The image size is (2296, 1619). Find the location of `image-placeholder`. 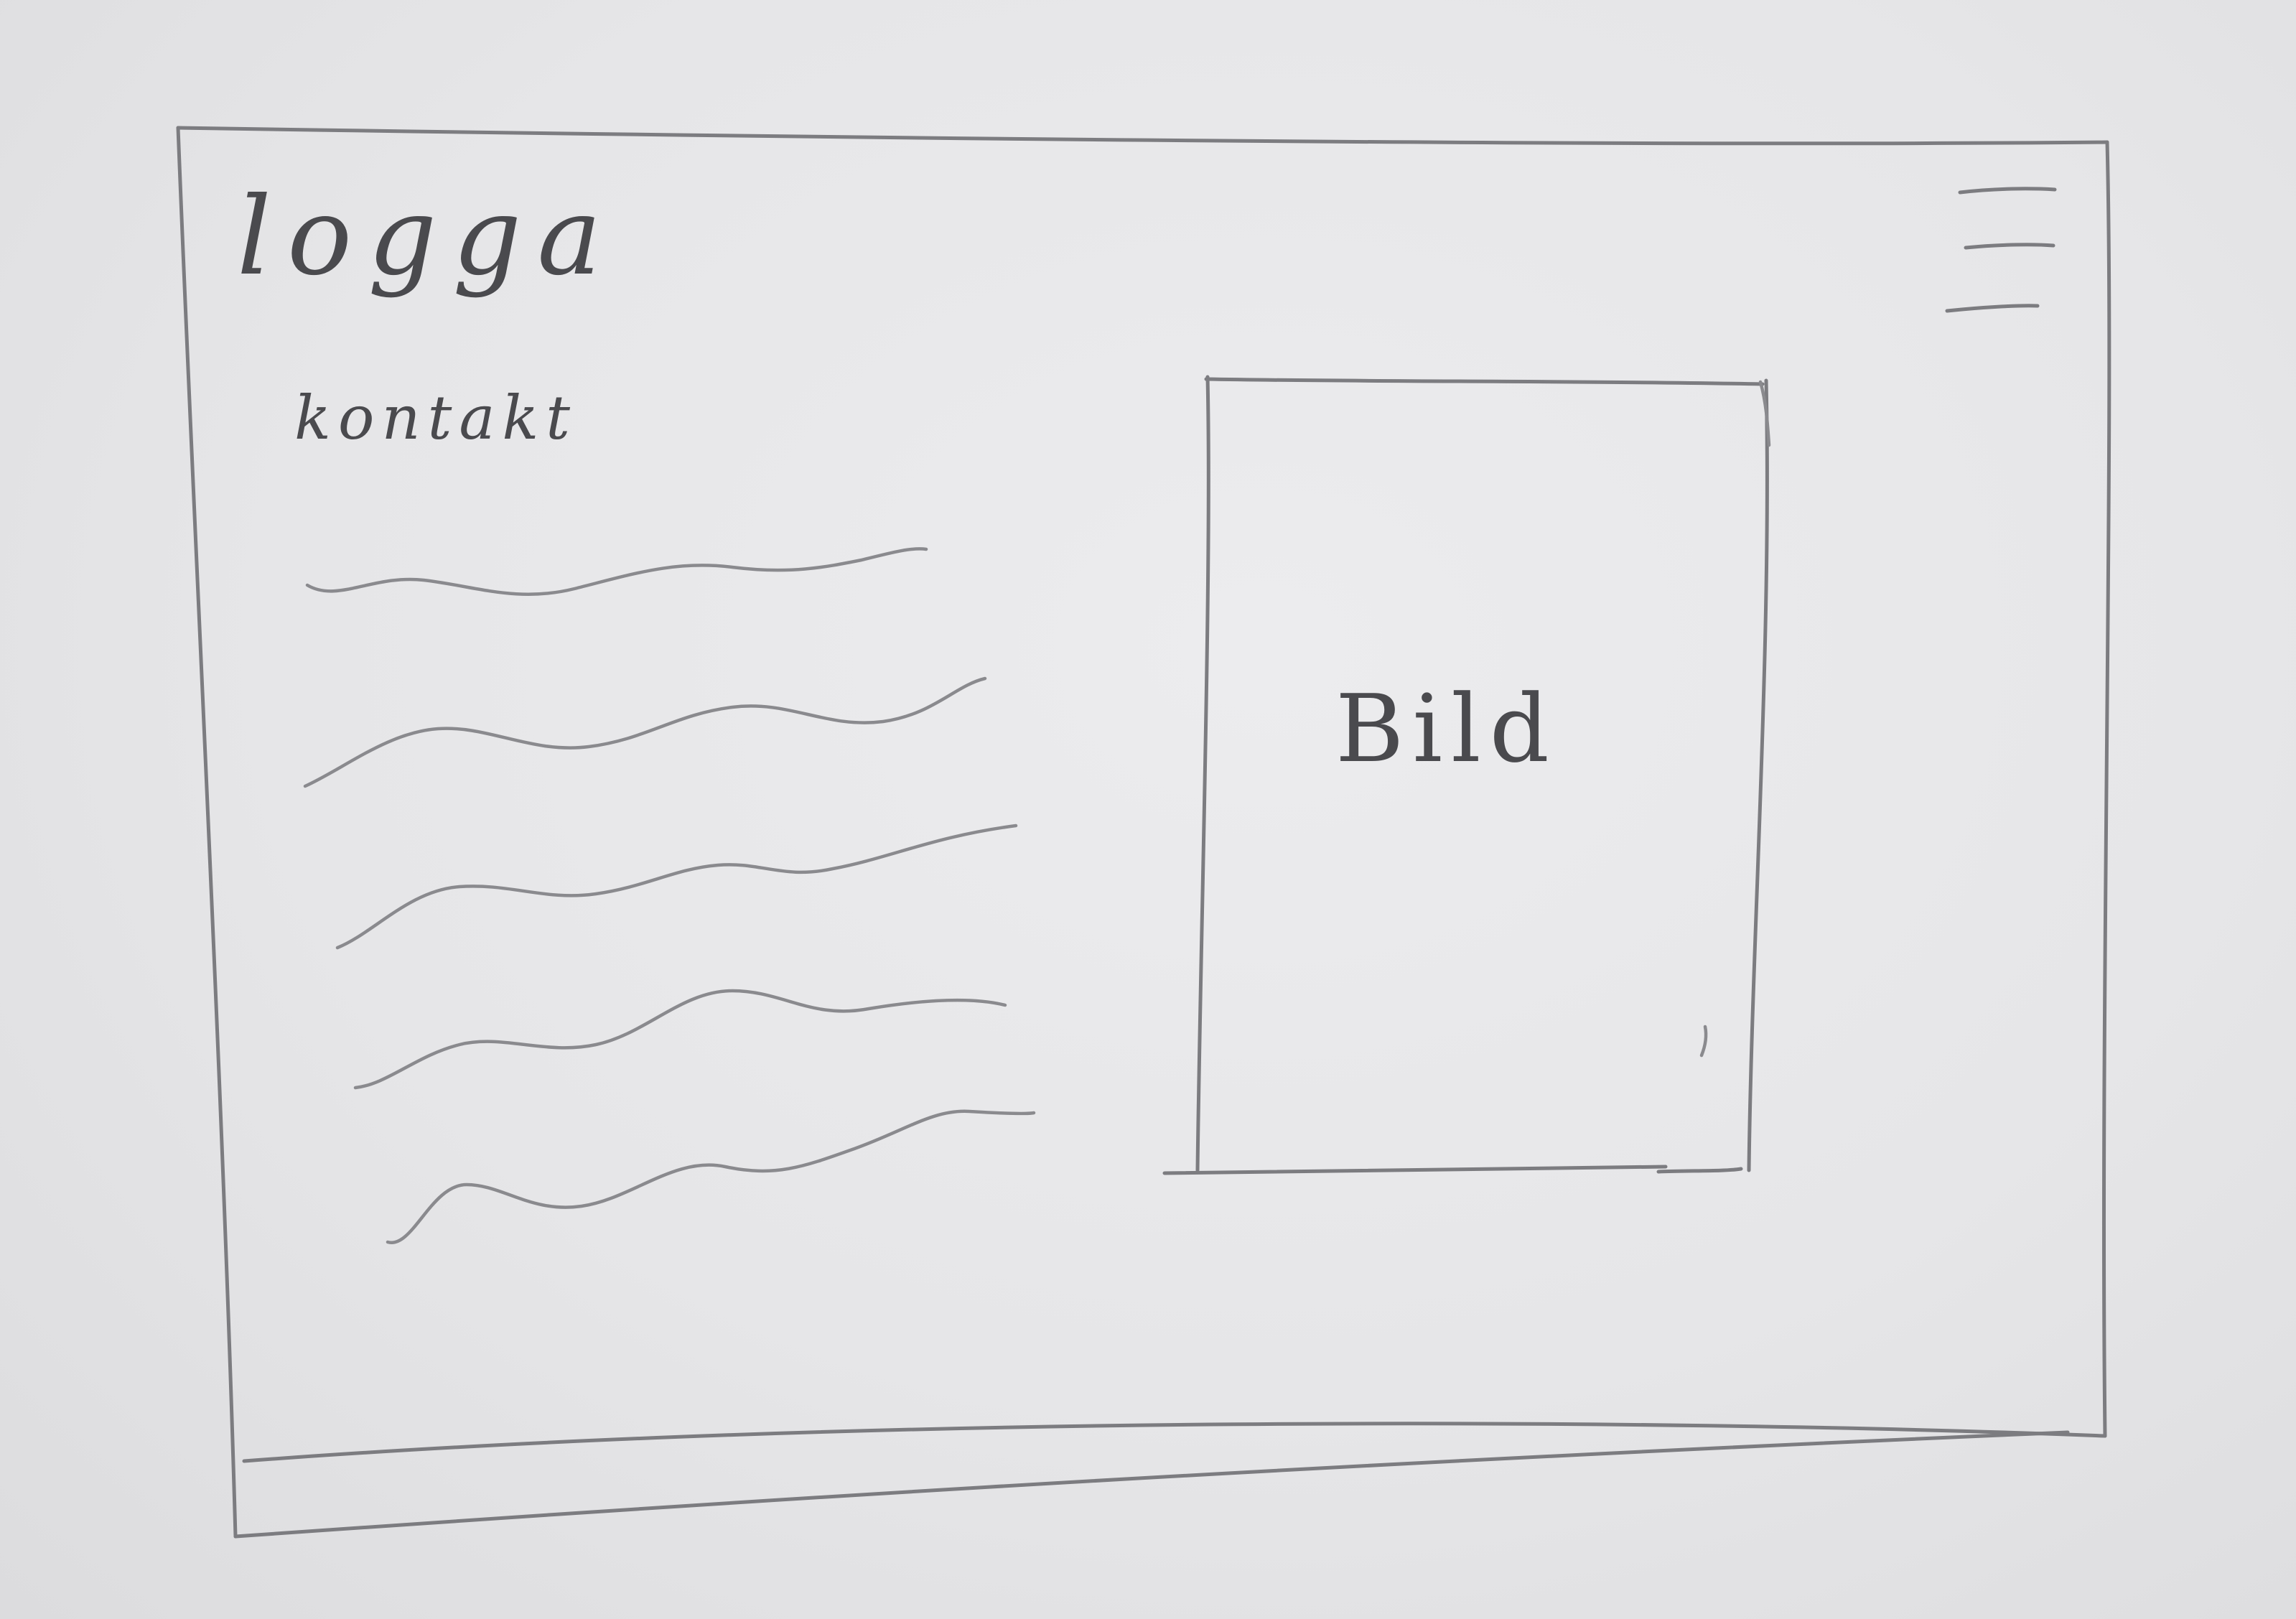

image-placeholder is located at coordinates (1479, 775).